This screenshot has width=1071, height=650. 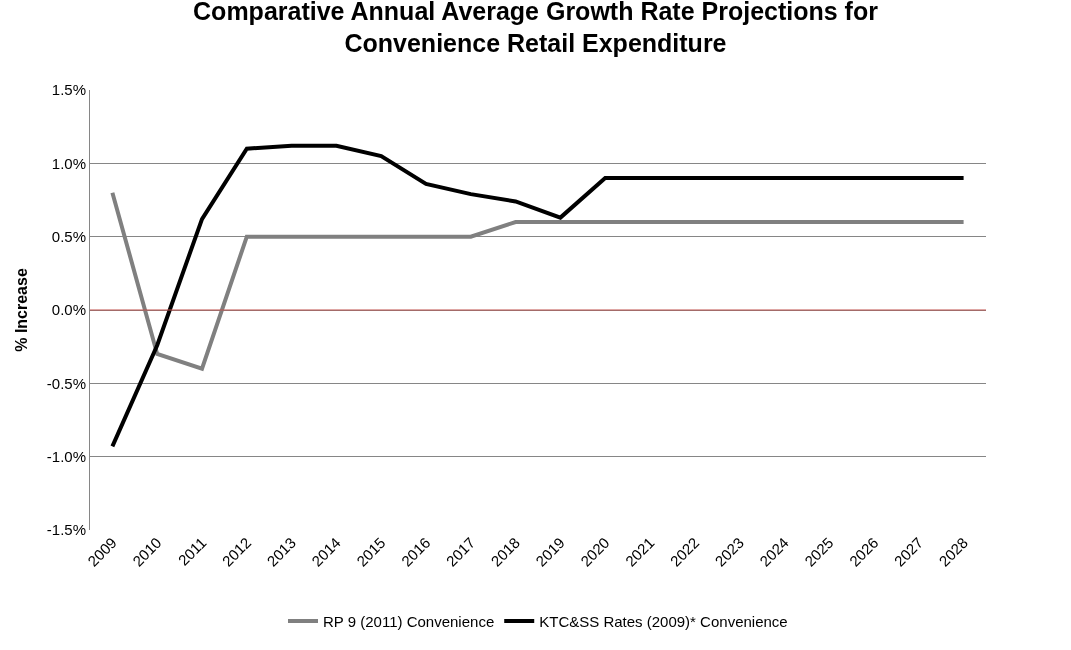 I want to click on y-tick-label: 0.0%, so click(x=68, y=310).